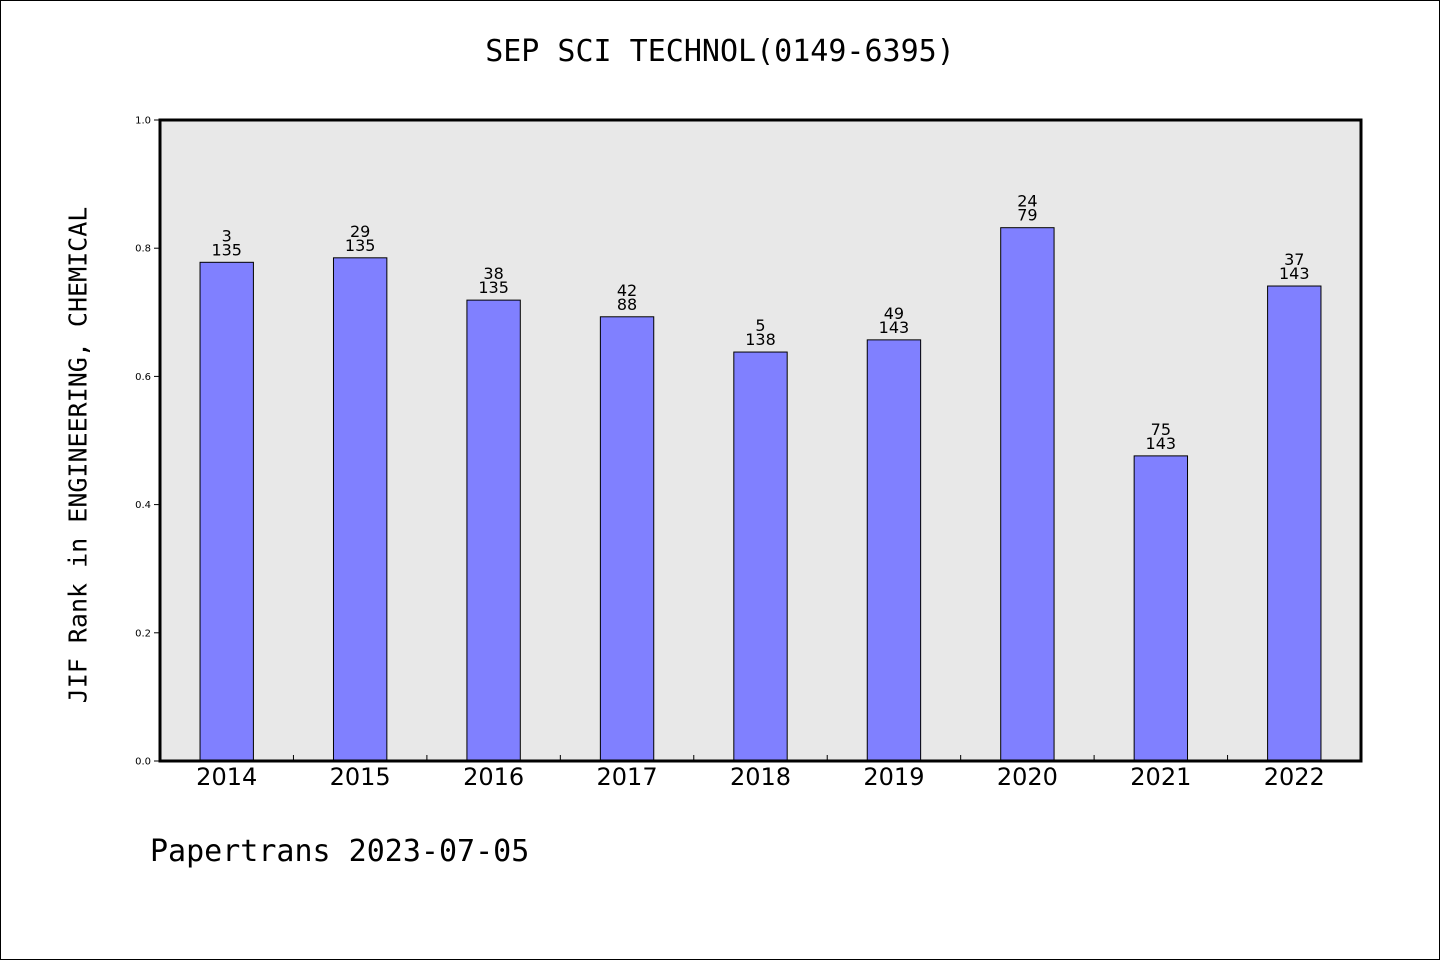  What do you see at coordinates (1027, 201) in the screenshot?
I see `data-label-rank: 24` at bounding box center [1027, 201].